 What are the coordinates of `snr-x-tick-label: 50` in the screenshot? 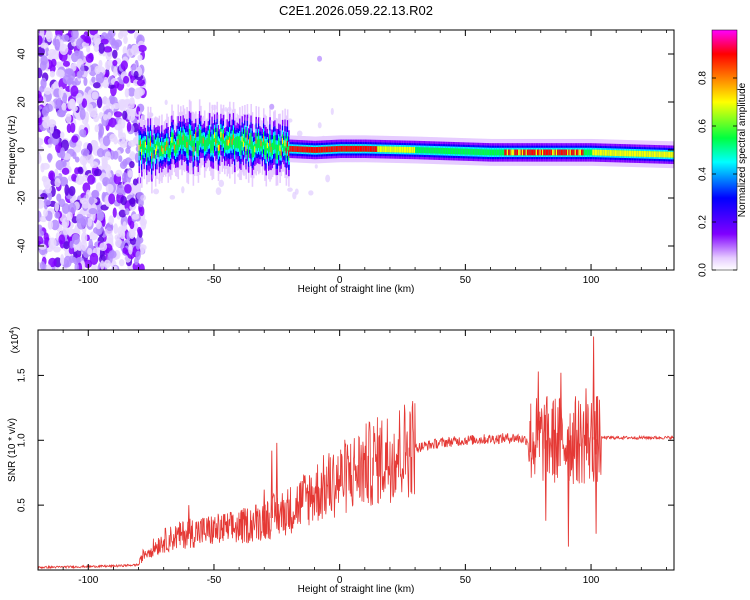 It's located at (466, 580).